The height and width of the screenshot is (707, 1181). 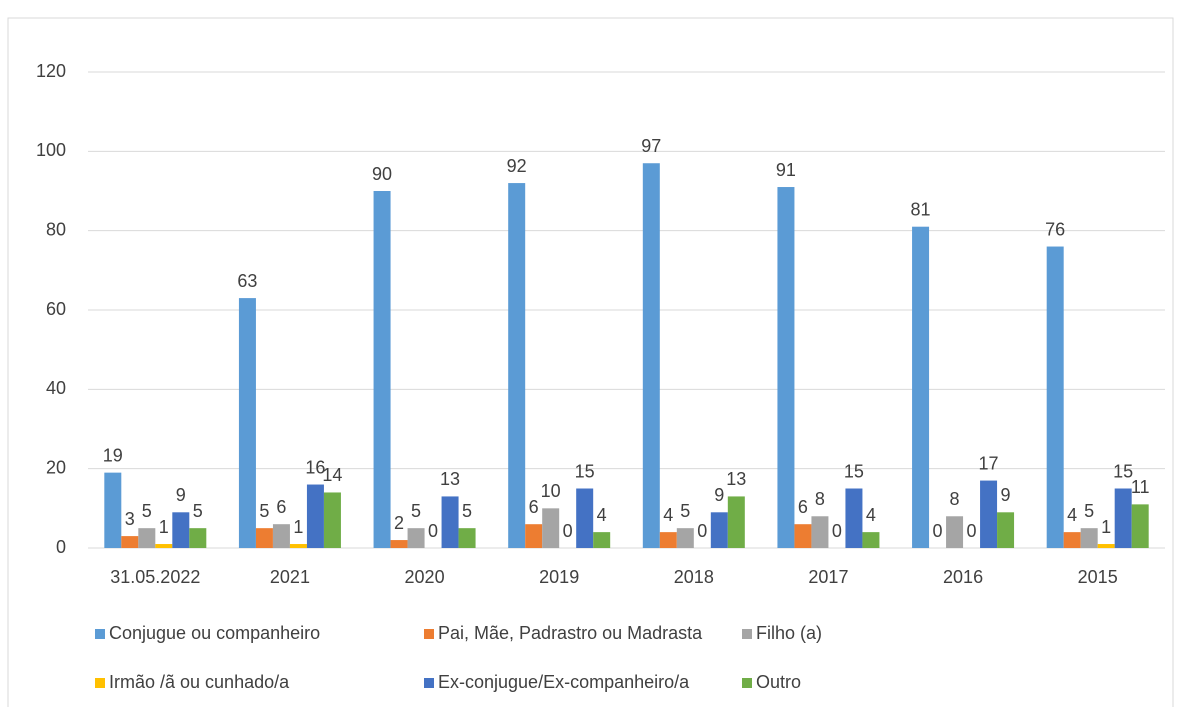 What do you see at coordinates (199, 682) in the screenshot?
I see `legend-label: Irmão /ã ou cunhado/a` at bounding box center [199, 682].